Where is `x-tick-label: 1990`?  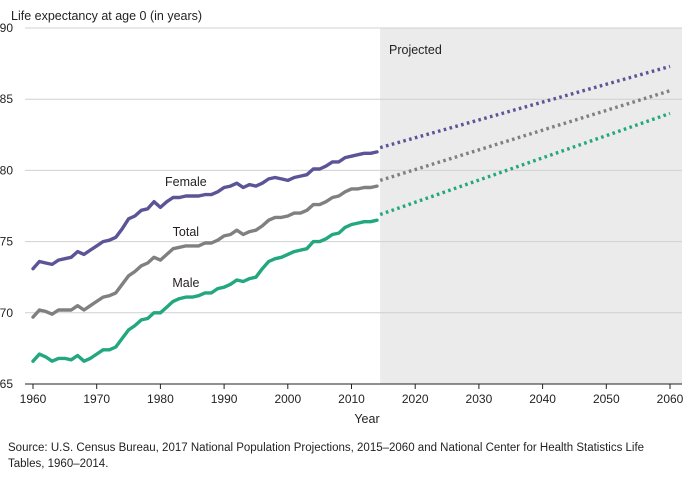 x-tick-label: 1990 is located at coordinates (224, 399).